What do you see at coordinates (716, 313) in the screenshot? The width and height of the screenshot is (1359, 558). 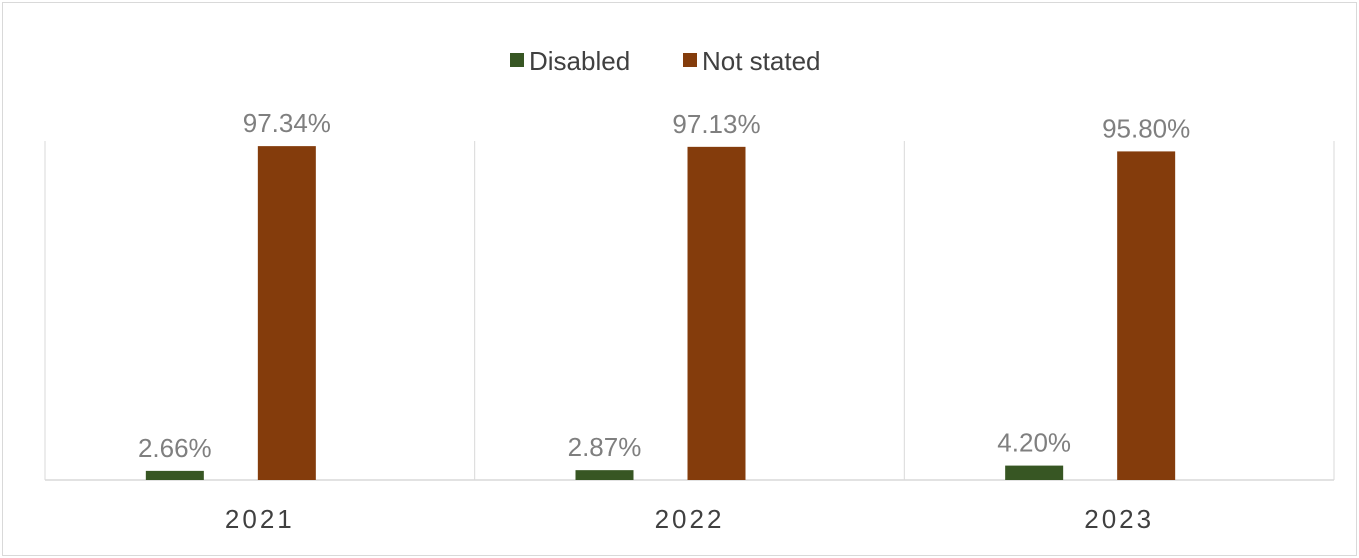 I see `bar-not-stated-2022` at bounding box center [716, 313].